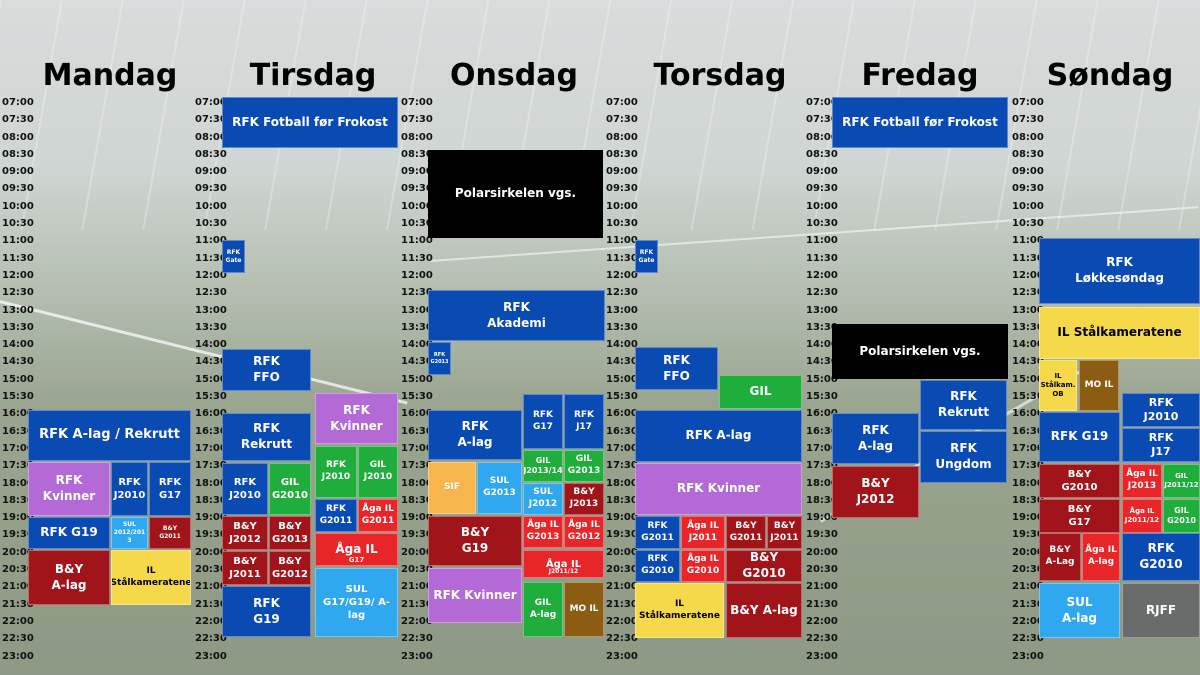 The height and width of the screenshot is (675, 1200). Describe the element at coordinates (1101, 557) in the screenshot. I see `schedule-block: Åga IL A-lag` at that location.